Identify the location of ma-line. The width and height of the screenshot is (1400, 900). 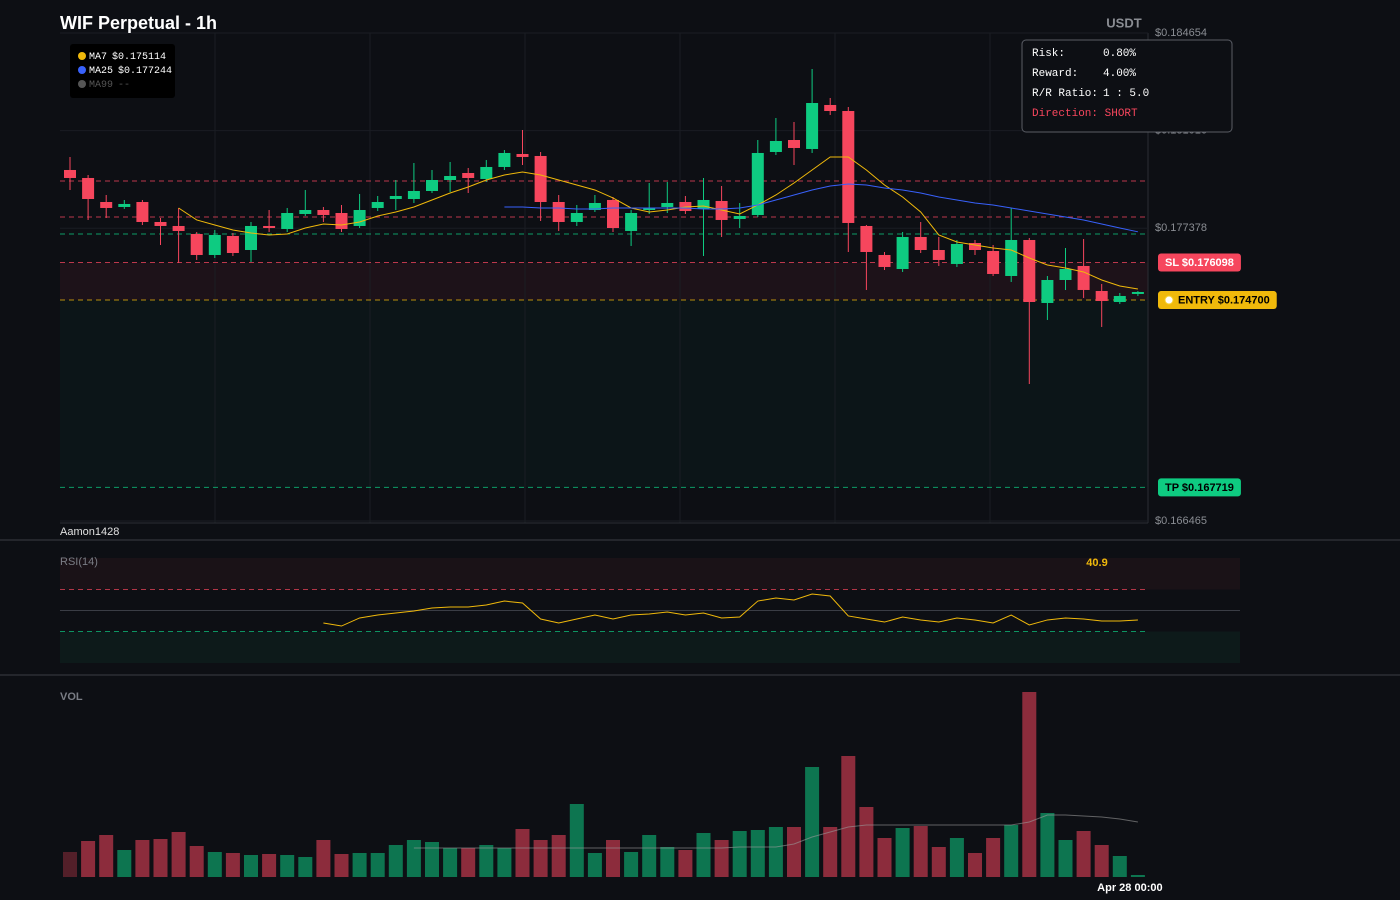
(658, 223).